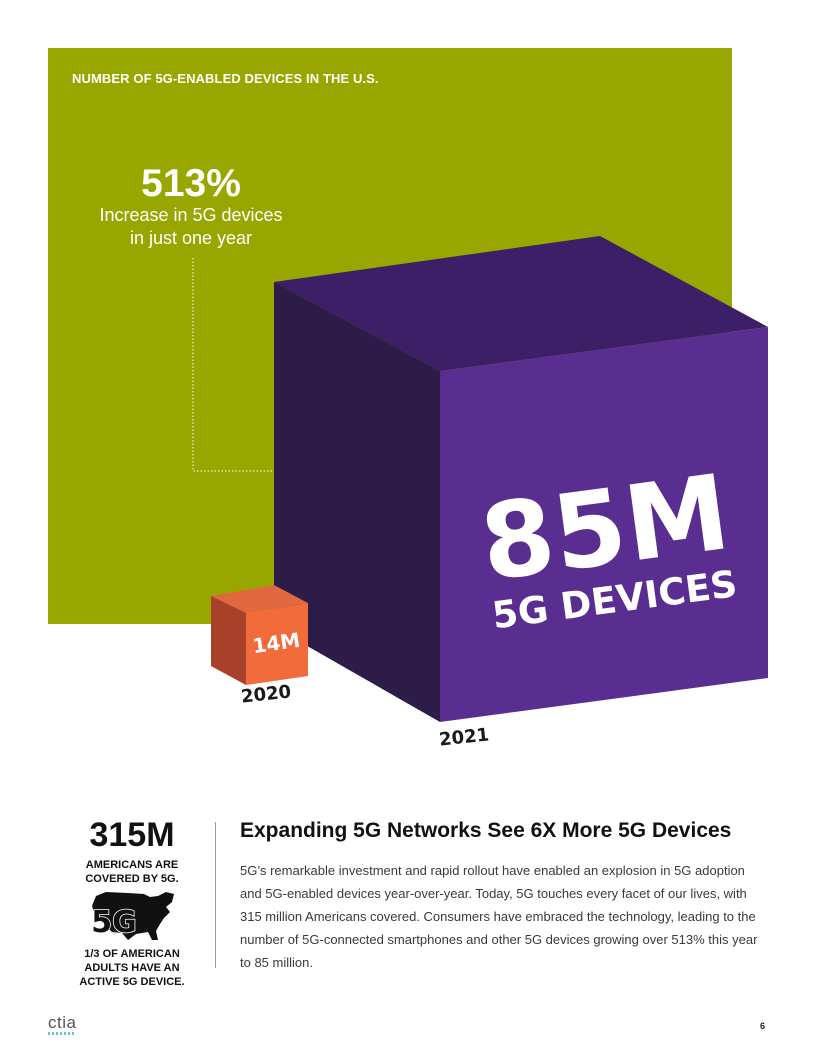 This screenshot has height=1056, width=816. I want to click on large-cube-top, so click(521, 303).